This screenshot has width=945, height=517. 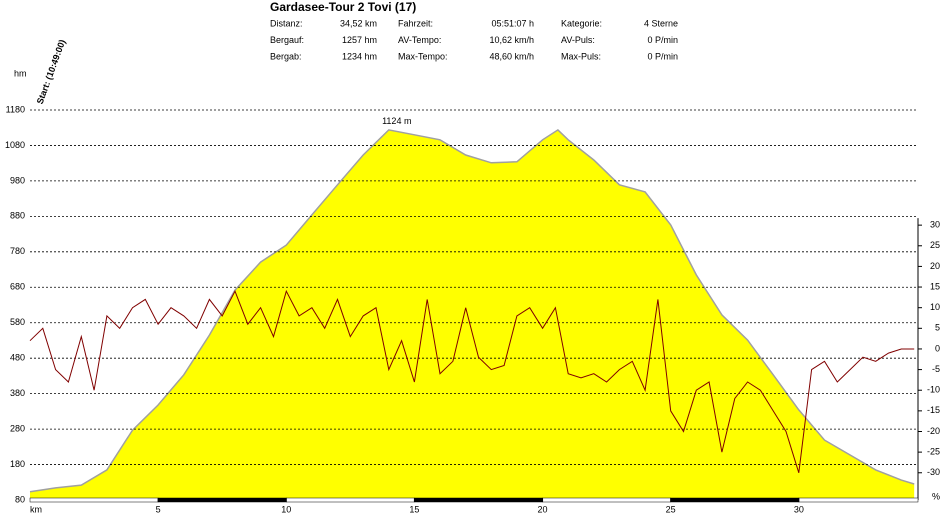 What do you see at coordinates (358, 23) in the screenshot?
I see `stat-value: 34,52 km` at bounding box center [358, 23].